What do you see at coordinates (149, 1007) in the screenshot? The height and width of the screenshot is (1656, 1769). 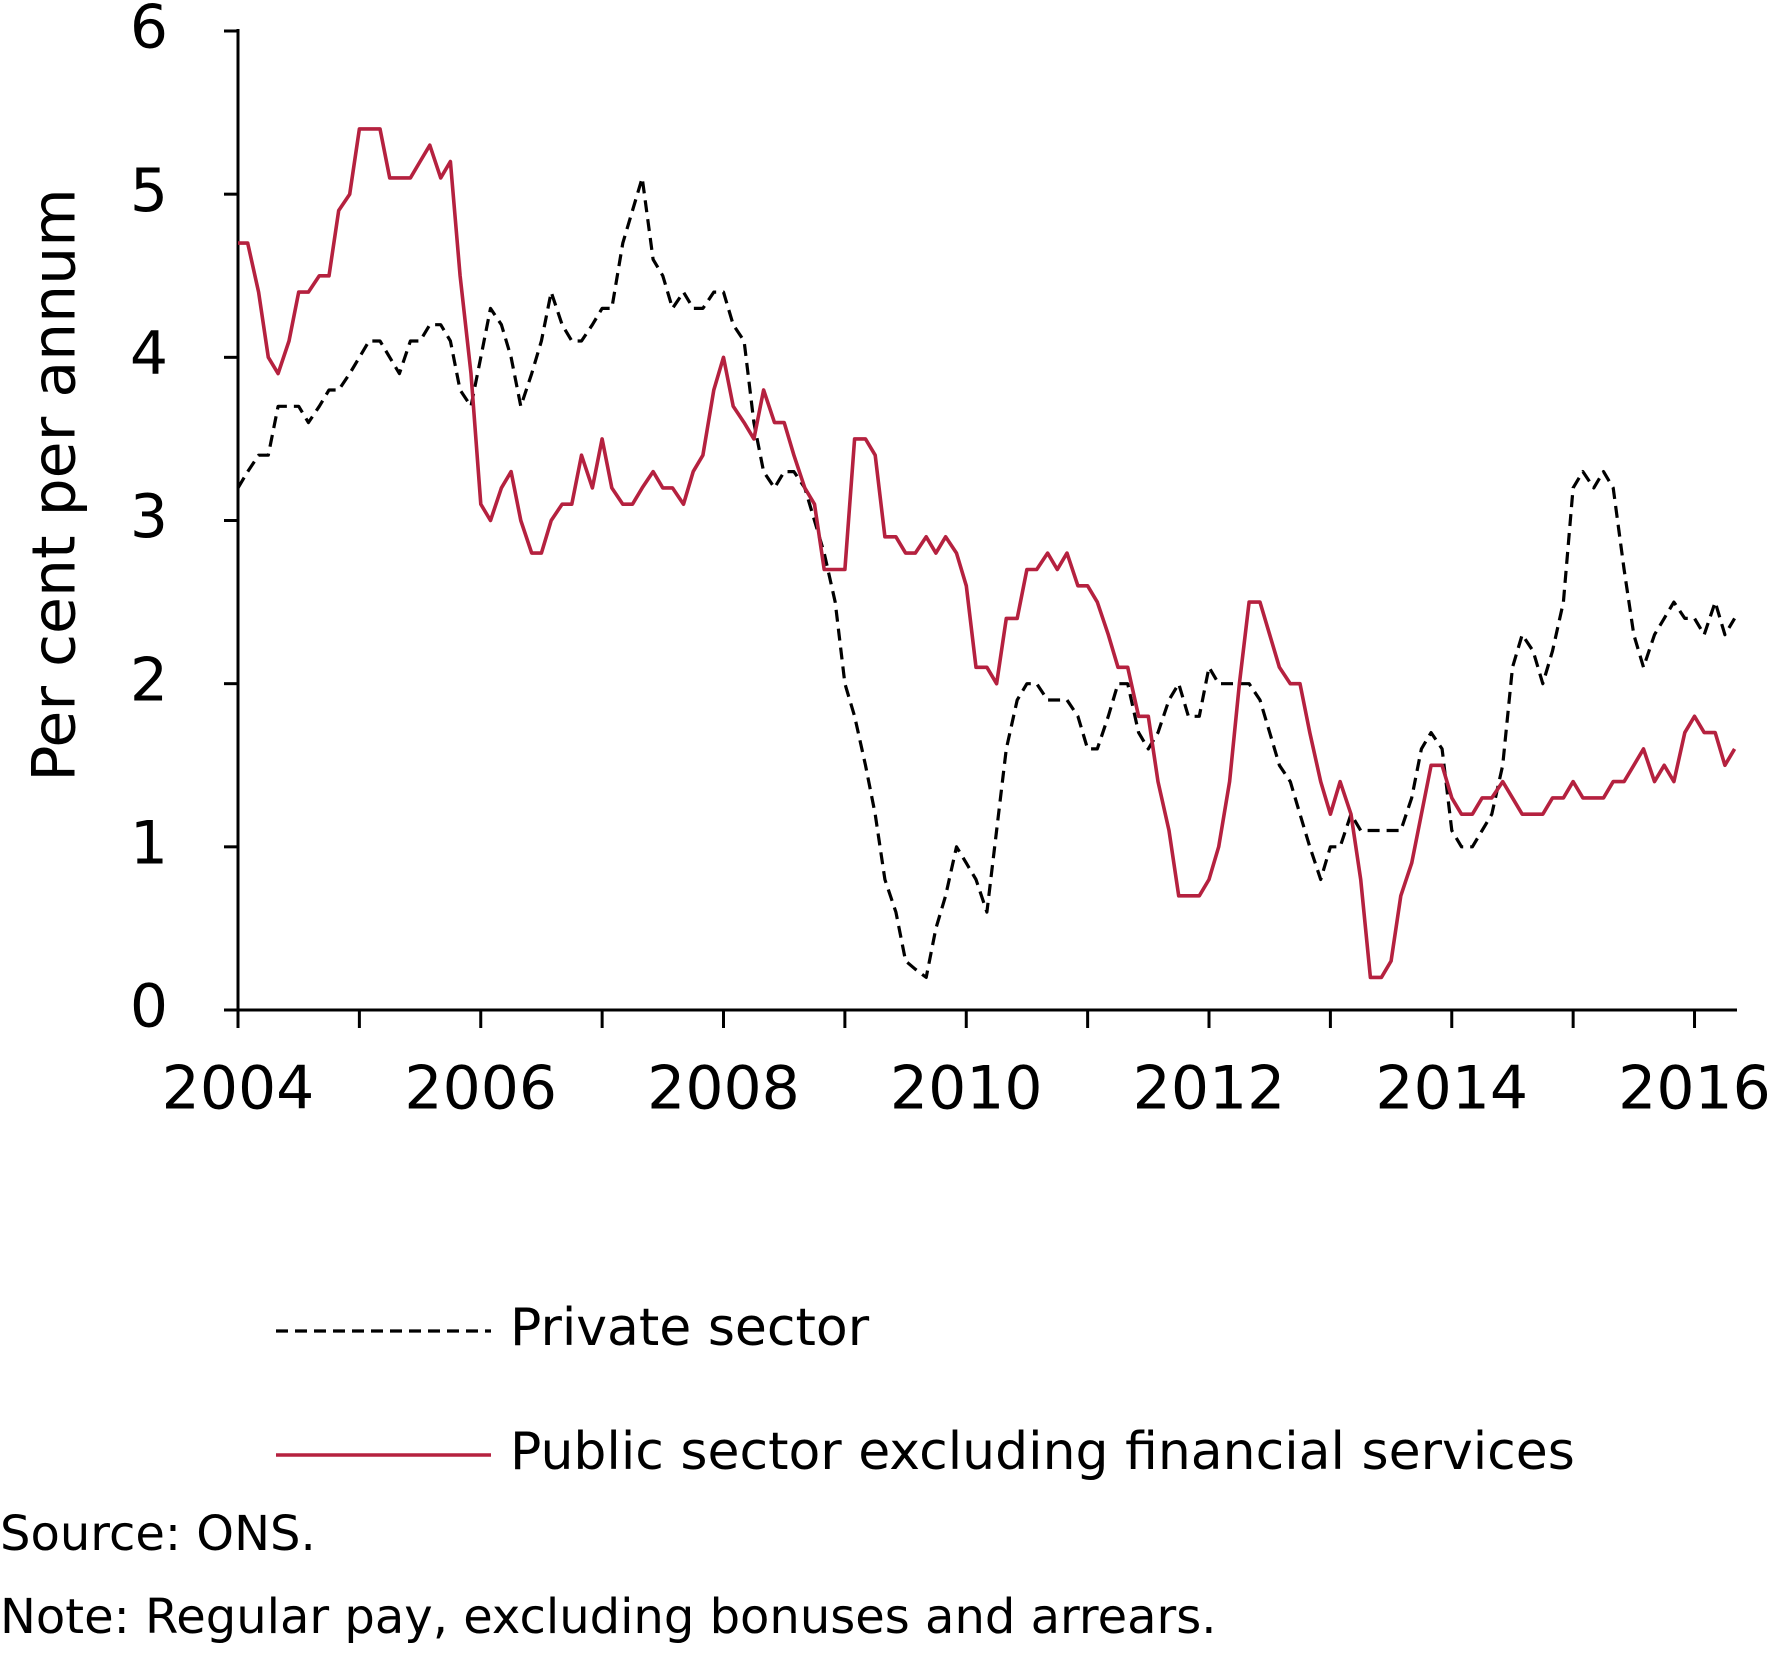 I see `y-tick-label: 0` at bounding box center [149, 1007].